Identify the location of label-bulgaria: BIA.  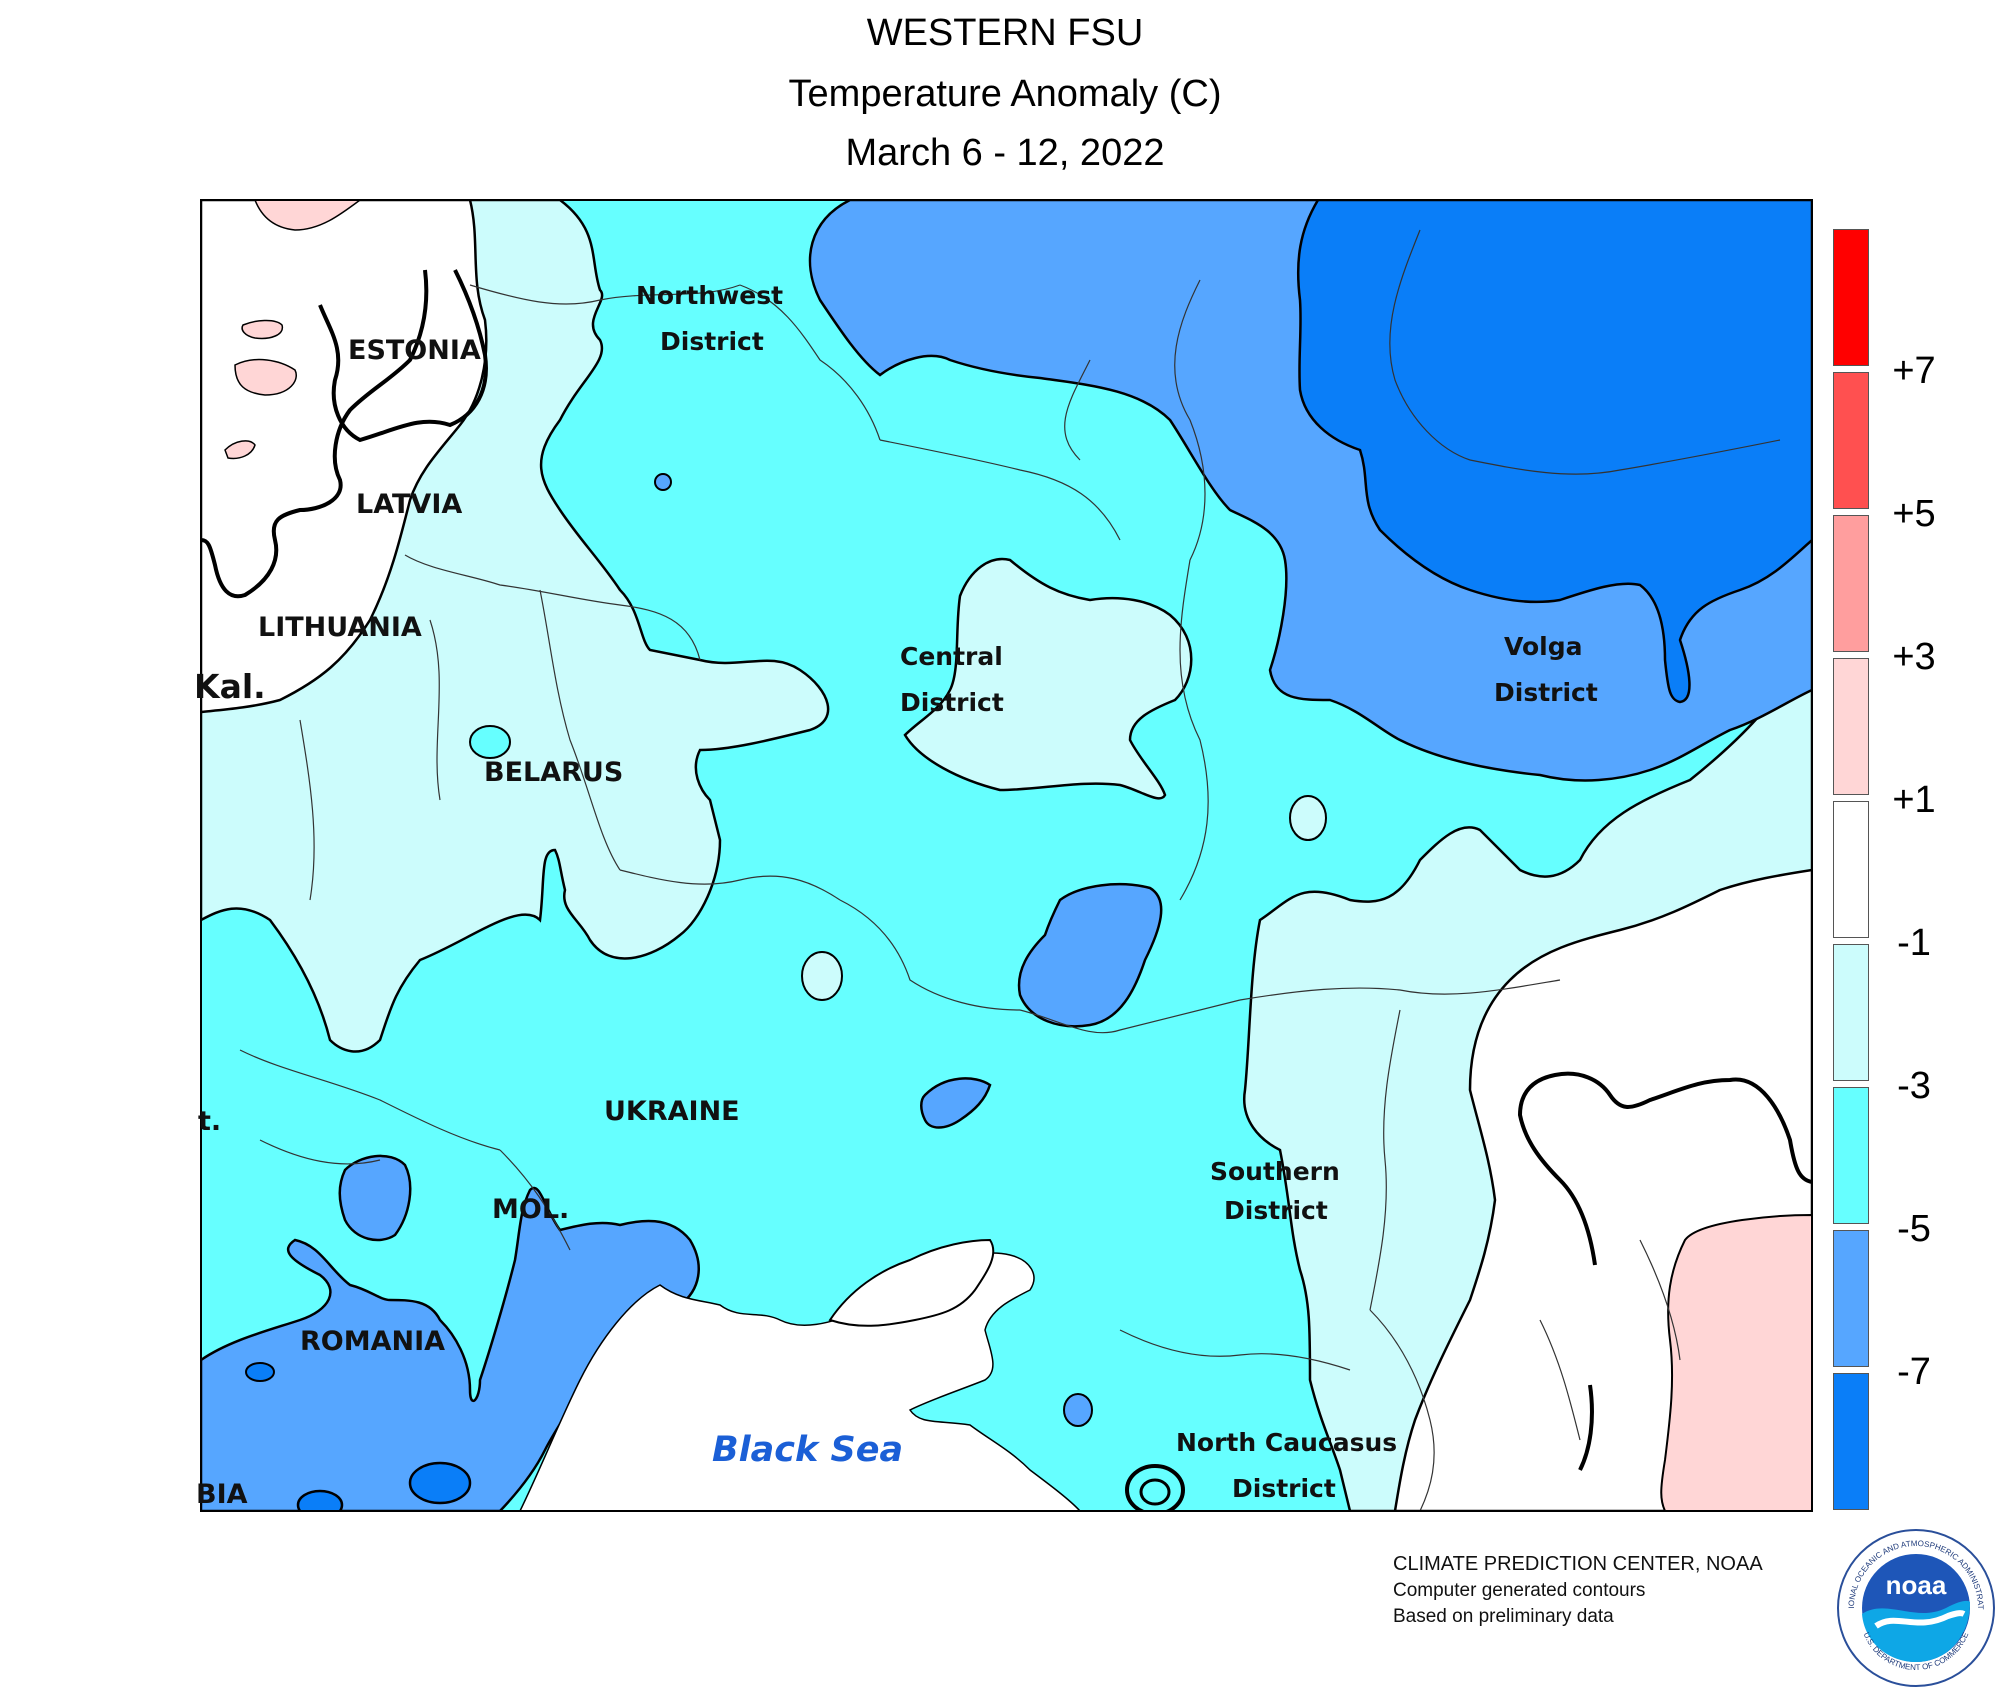
(222, 1494).